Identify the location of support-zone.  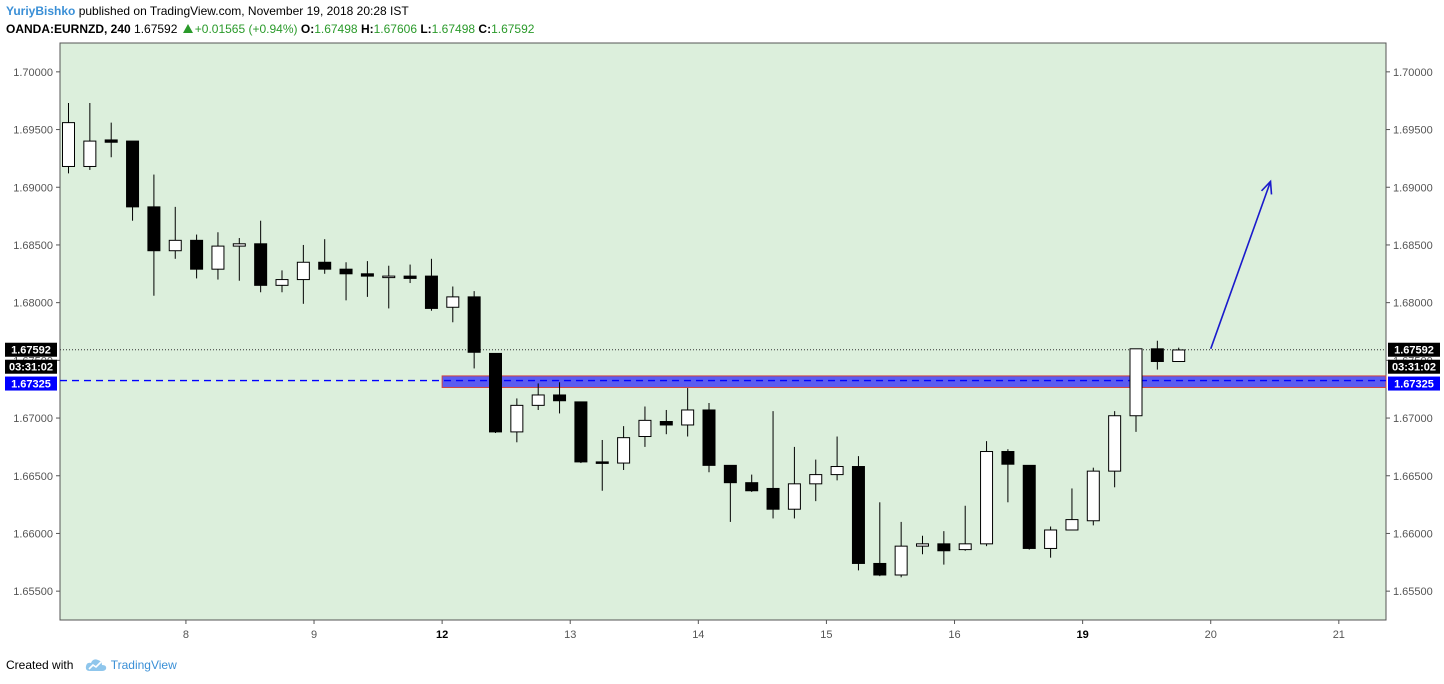
(914, 381).